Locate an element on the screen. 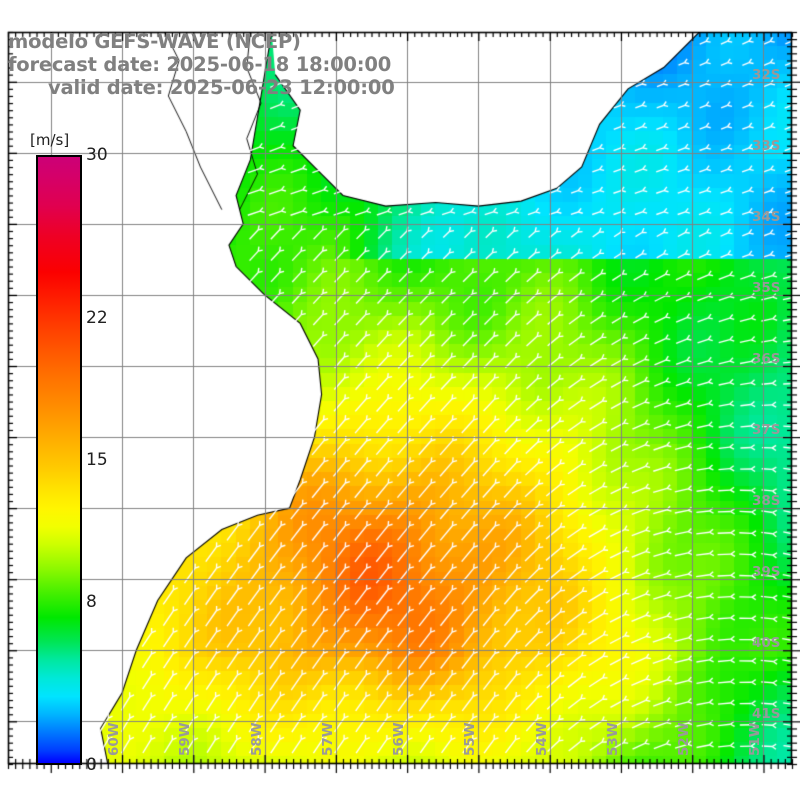 The height and width of the screenshot is (800, 800). colorbar-unit-label: [m/s] is located at coordinates (50, 140).